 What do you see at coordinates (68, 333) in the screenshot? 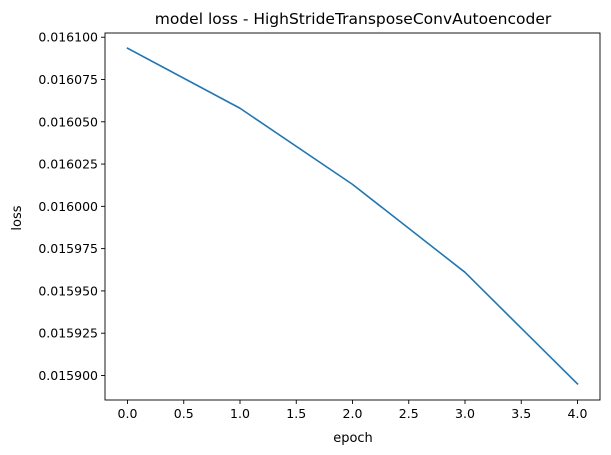
I see `y-tick-label: 0.015925` at bounding box center [68, 333].